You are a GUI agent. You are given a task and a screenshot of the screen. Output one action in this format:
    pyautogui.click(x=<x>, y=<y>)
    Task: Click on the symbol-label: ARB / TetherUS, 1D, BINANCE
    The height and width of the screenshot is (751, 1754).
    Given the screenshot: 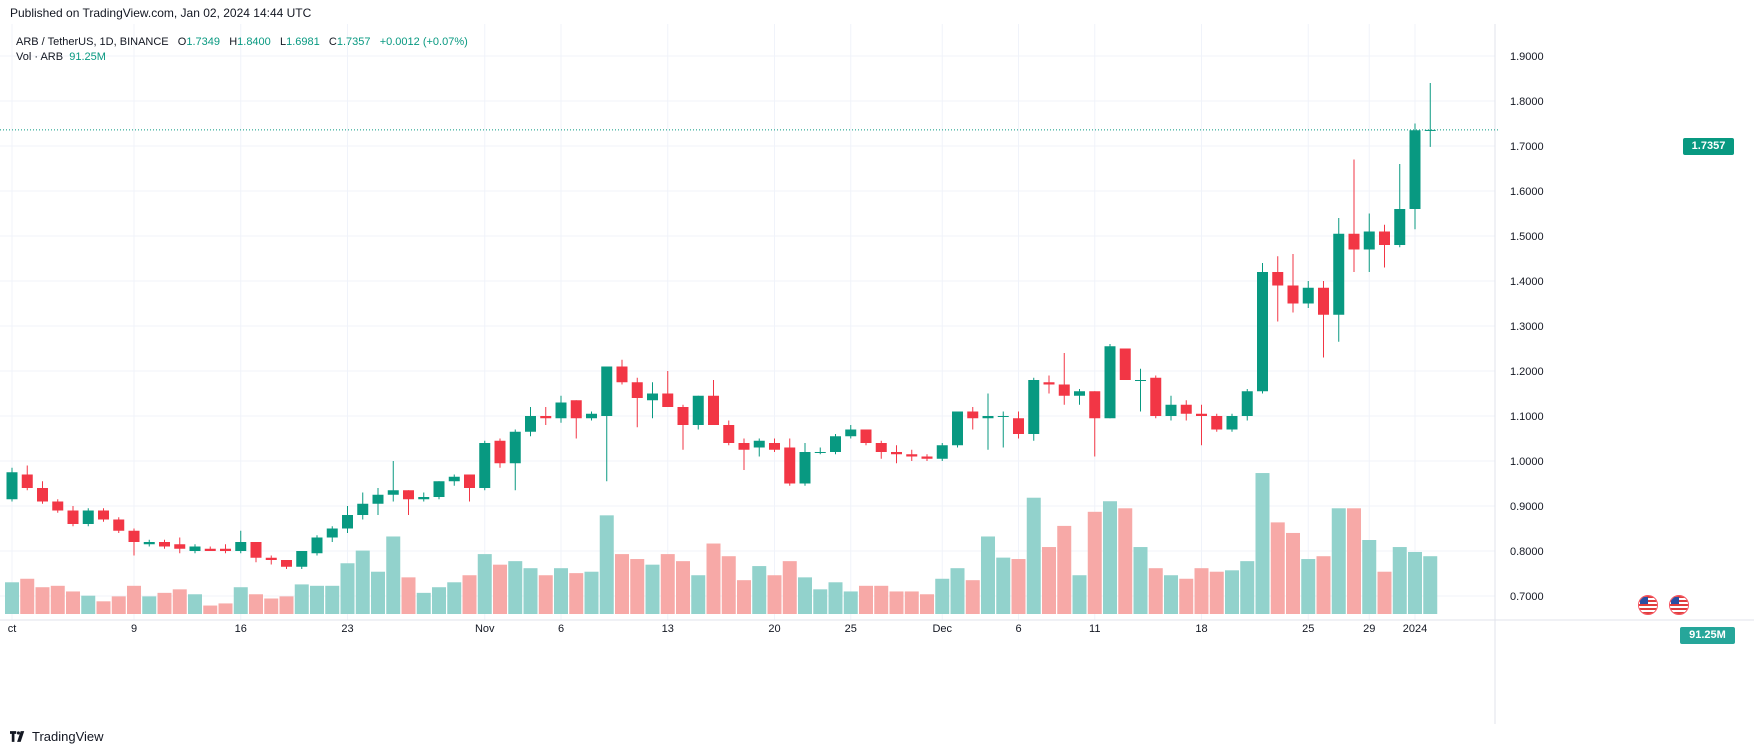 What is the action you would take?
    pyautogui.click(x=92, y=42)
    